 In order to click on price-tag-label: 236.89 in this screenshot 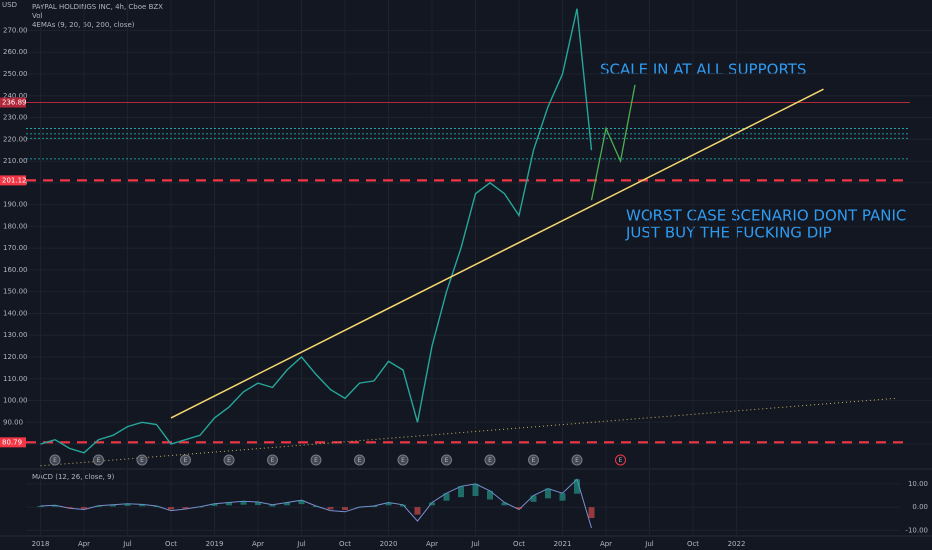, I will do `click(14, 103)`.